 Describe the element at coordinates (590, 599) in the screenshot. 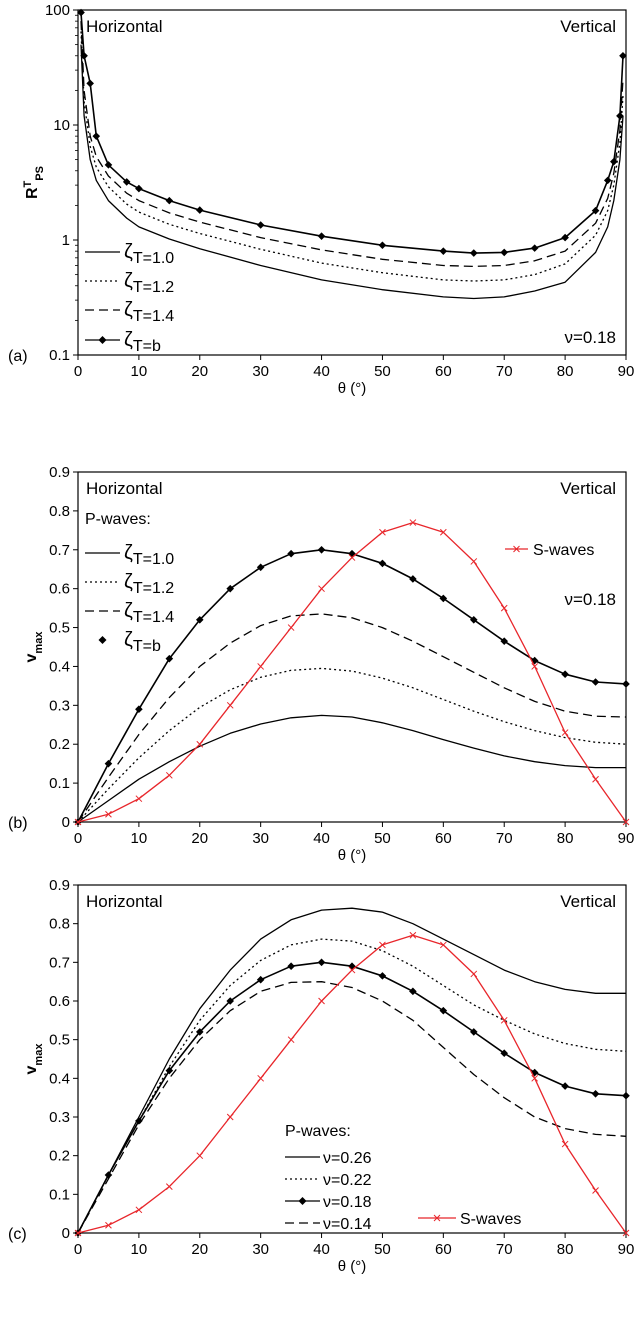

I see `nu-note: ν=0.18` at that location.